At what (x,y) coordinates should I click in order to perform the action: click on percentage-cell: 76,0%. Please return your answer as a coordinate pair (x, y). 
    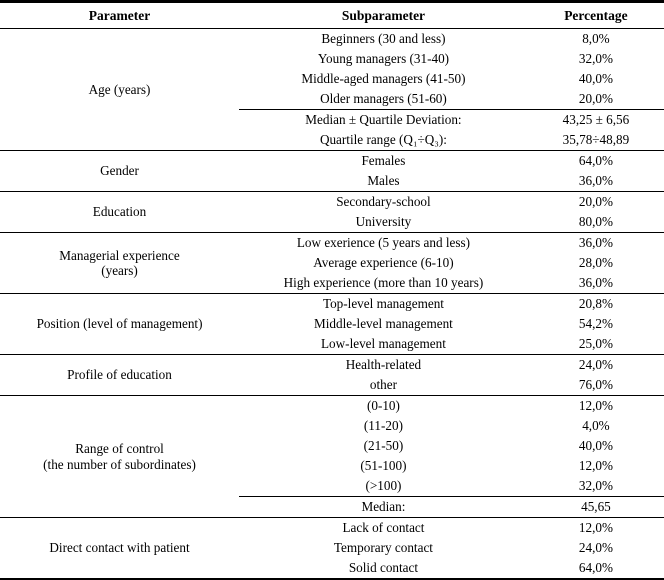
    Looking at the image, I should click on (595, 385).